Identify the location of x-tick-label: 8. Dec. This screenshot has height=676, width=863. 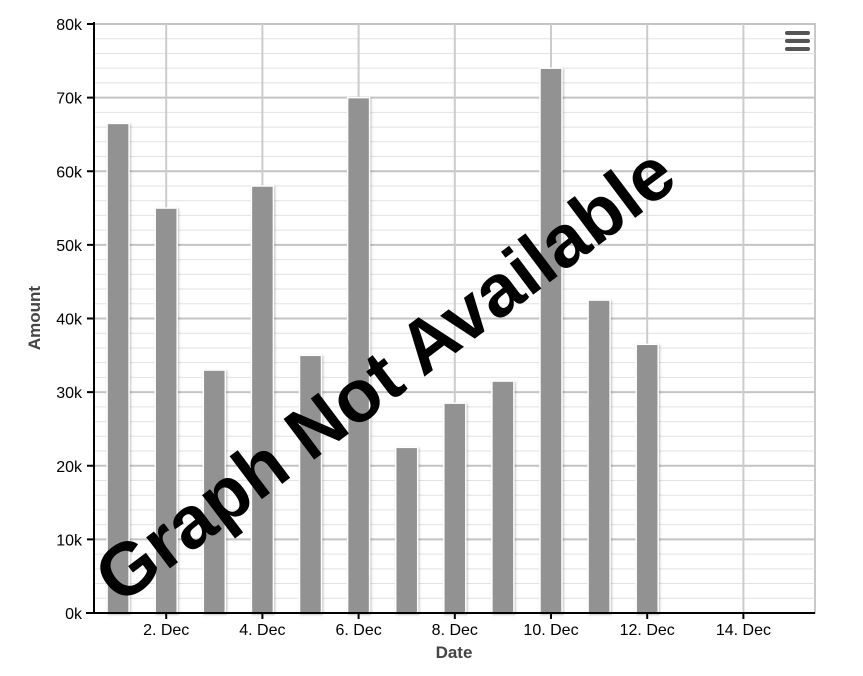
(455, 630).